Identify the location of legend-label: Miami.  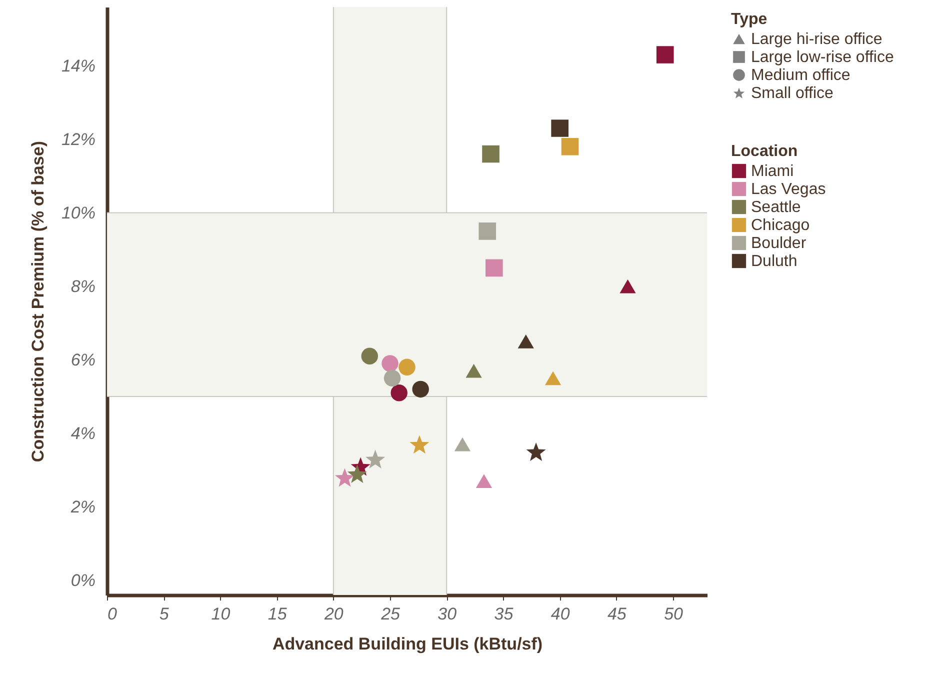
(772, 171).